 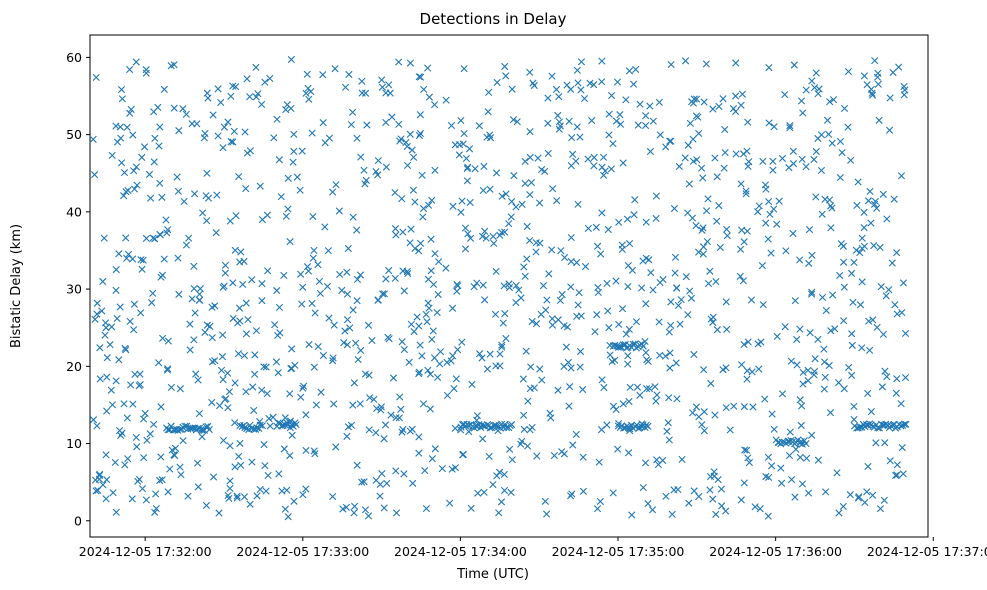 What do you see at coordinates (927, 551) in the screenshot?
I see `x-tick-label: 2024-12-05 17:37:00` at bounding box center [927, 551].